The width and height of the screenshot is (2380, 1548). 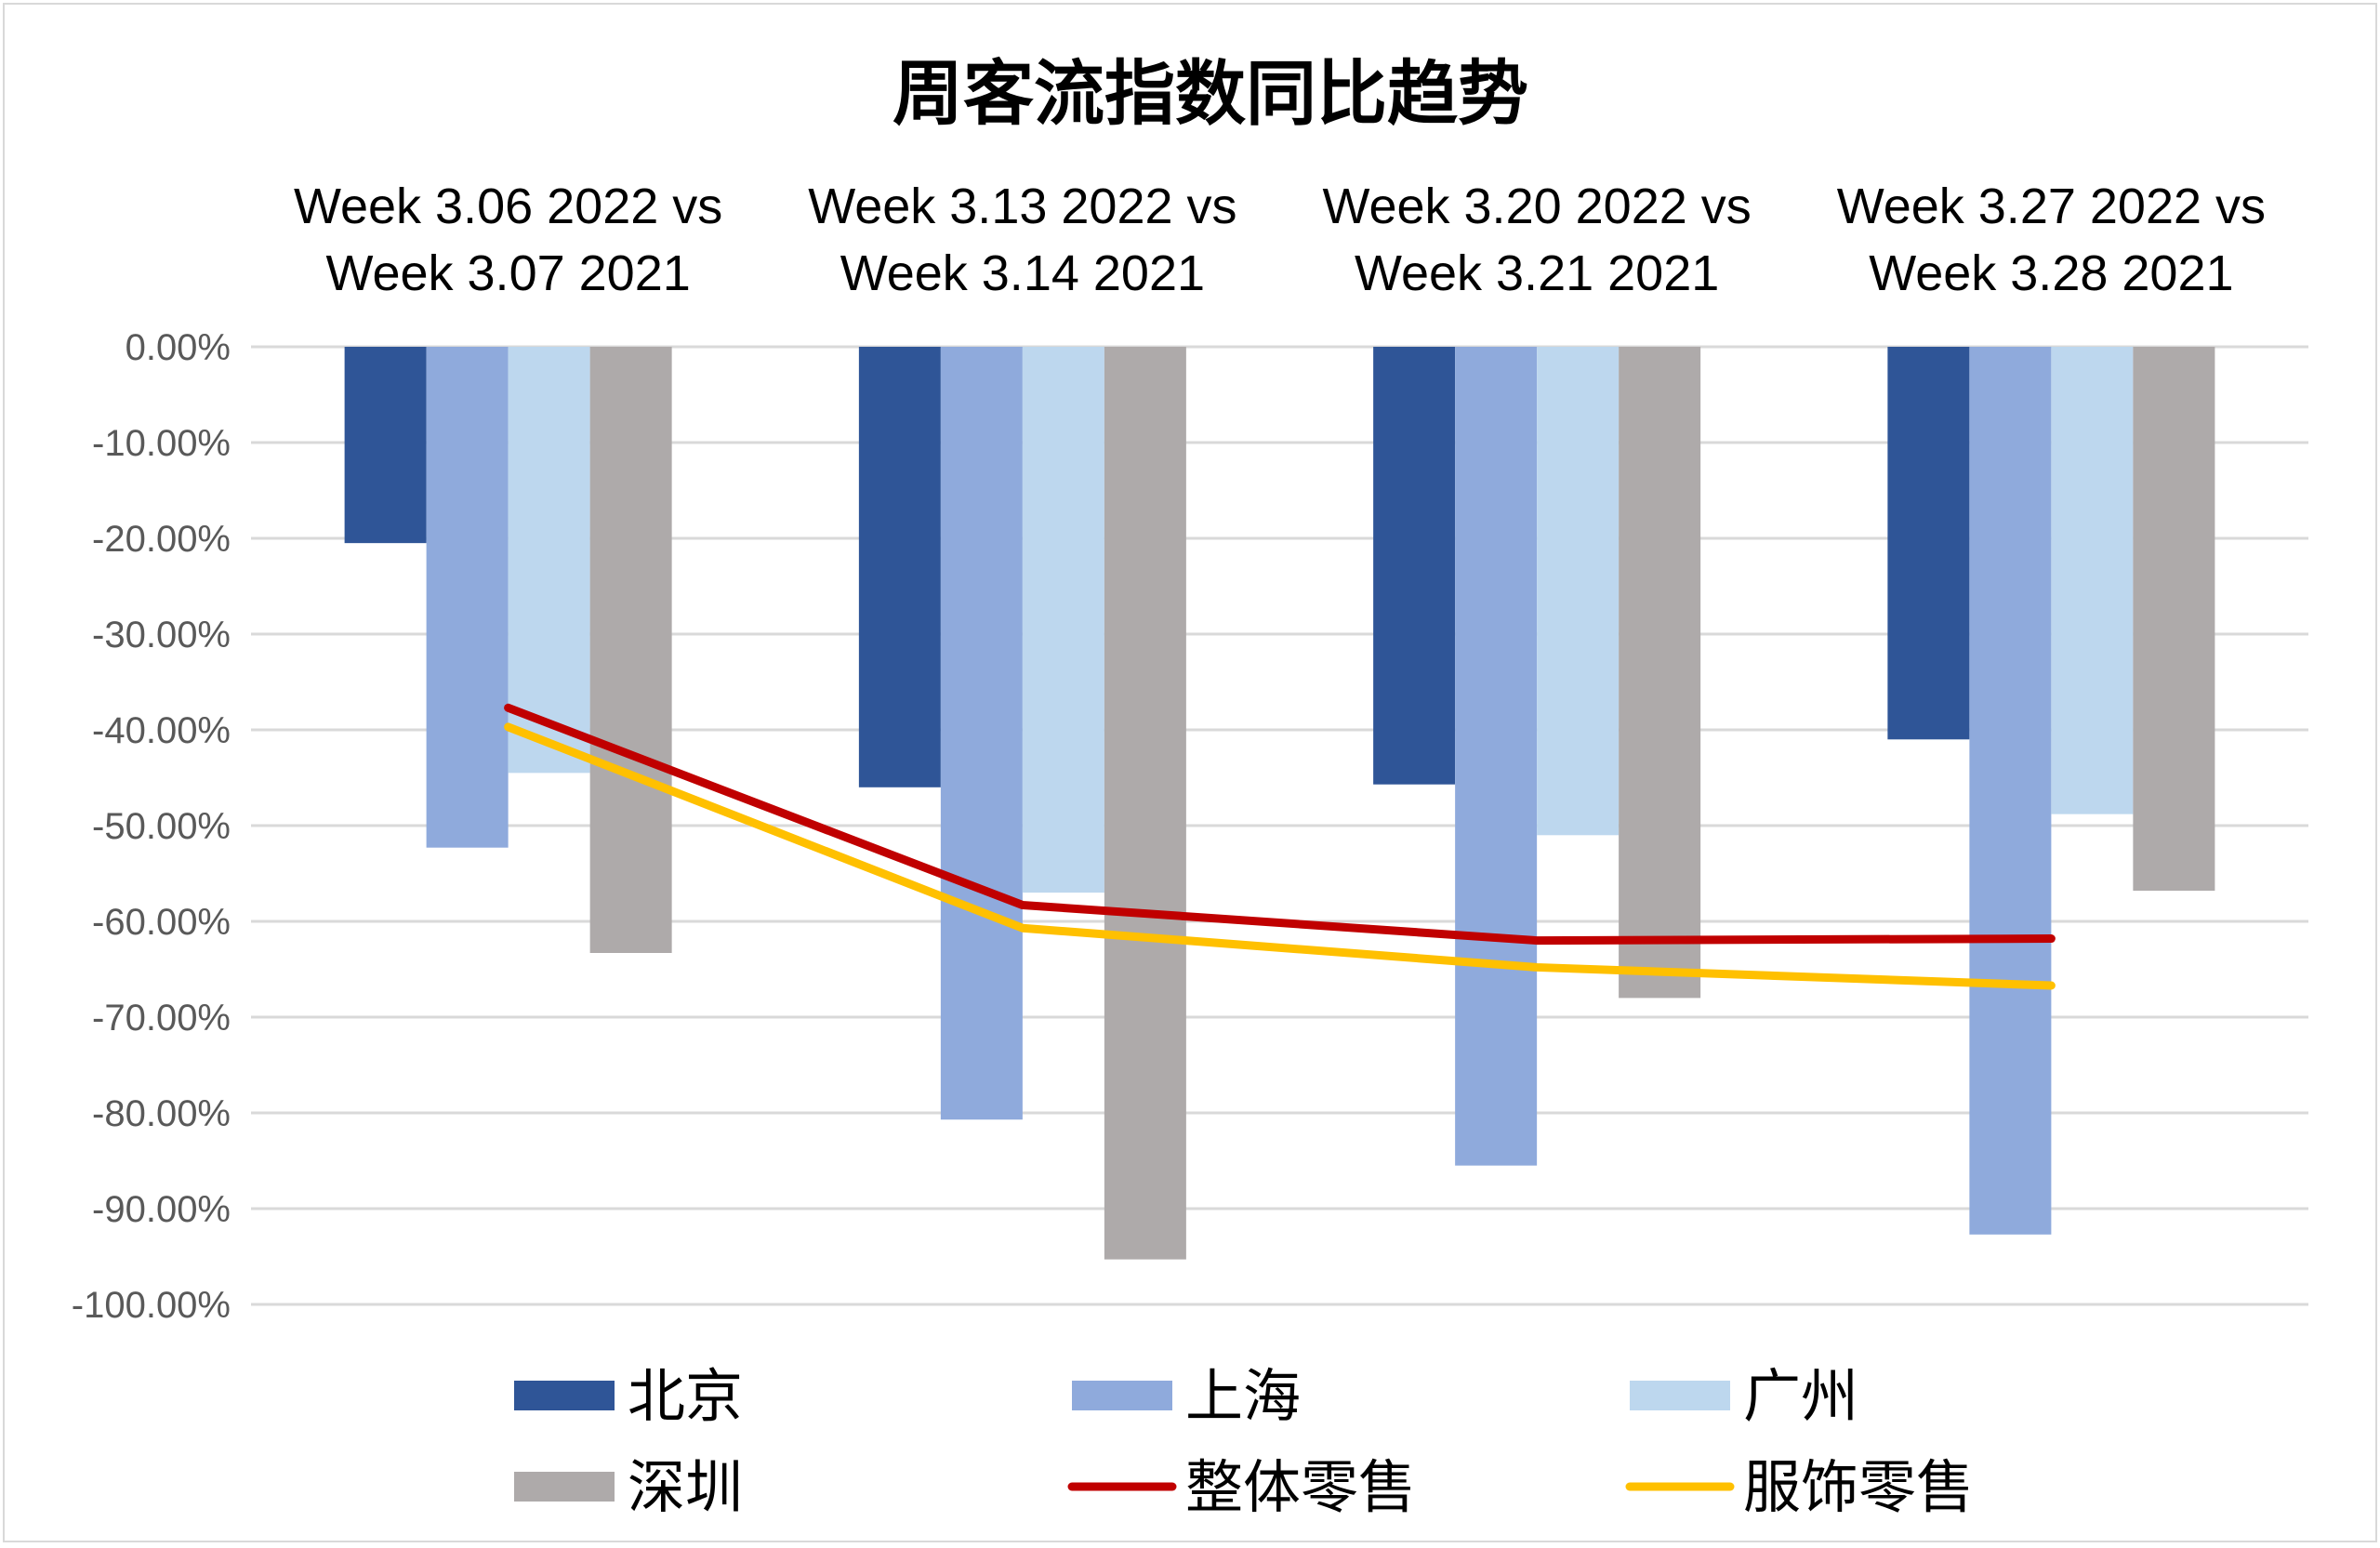 I want to click on bar-s2-c2, so click(x=1578, y=591).